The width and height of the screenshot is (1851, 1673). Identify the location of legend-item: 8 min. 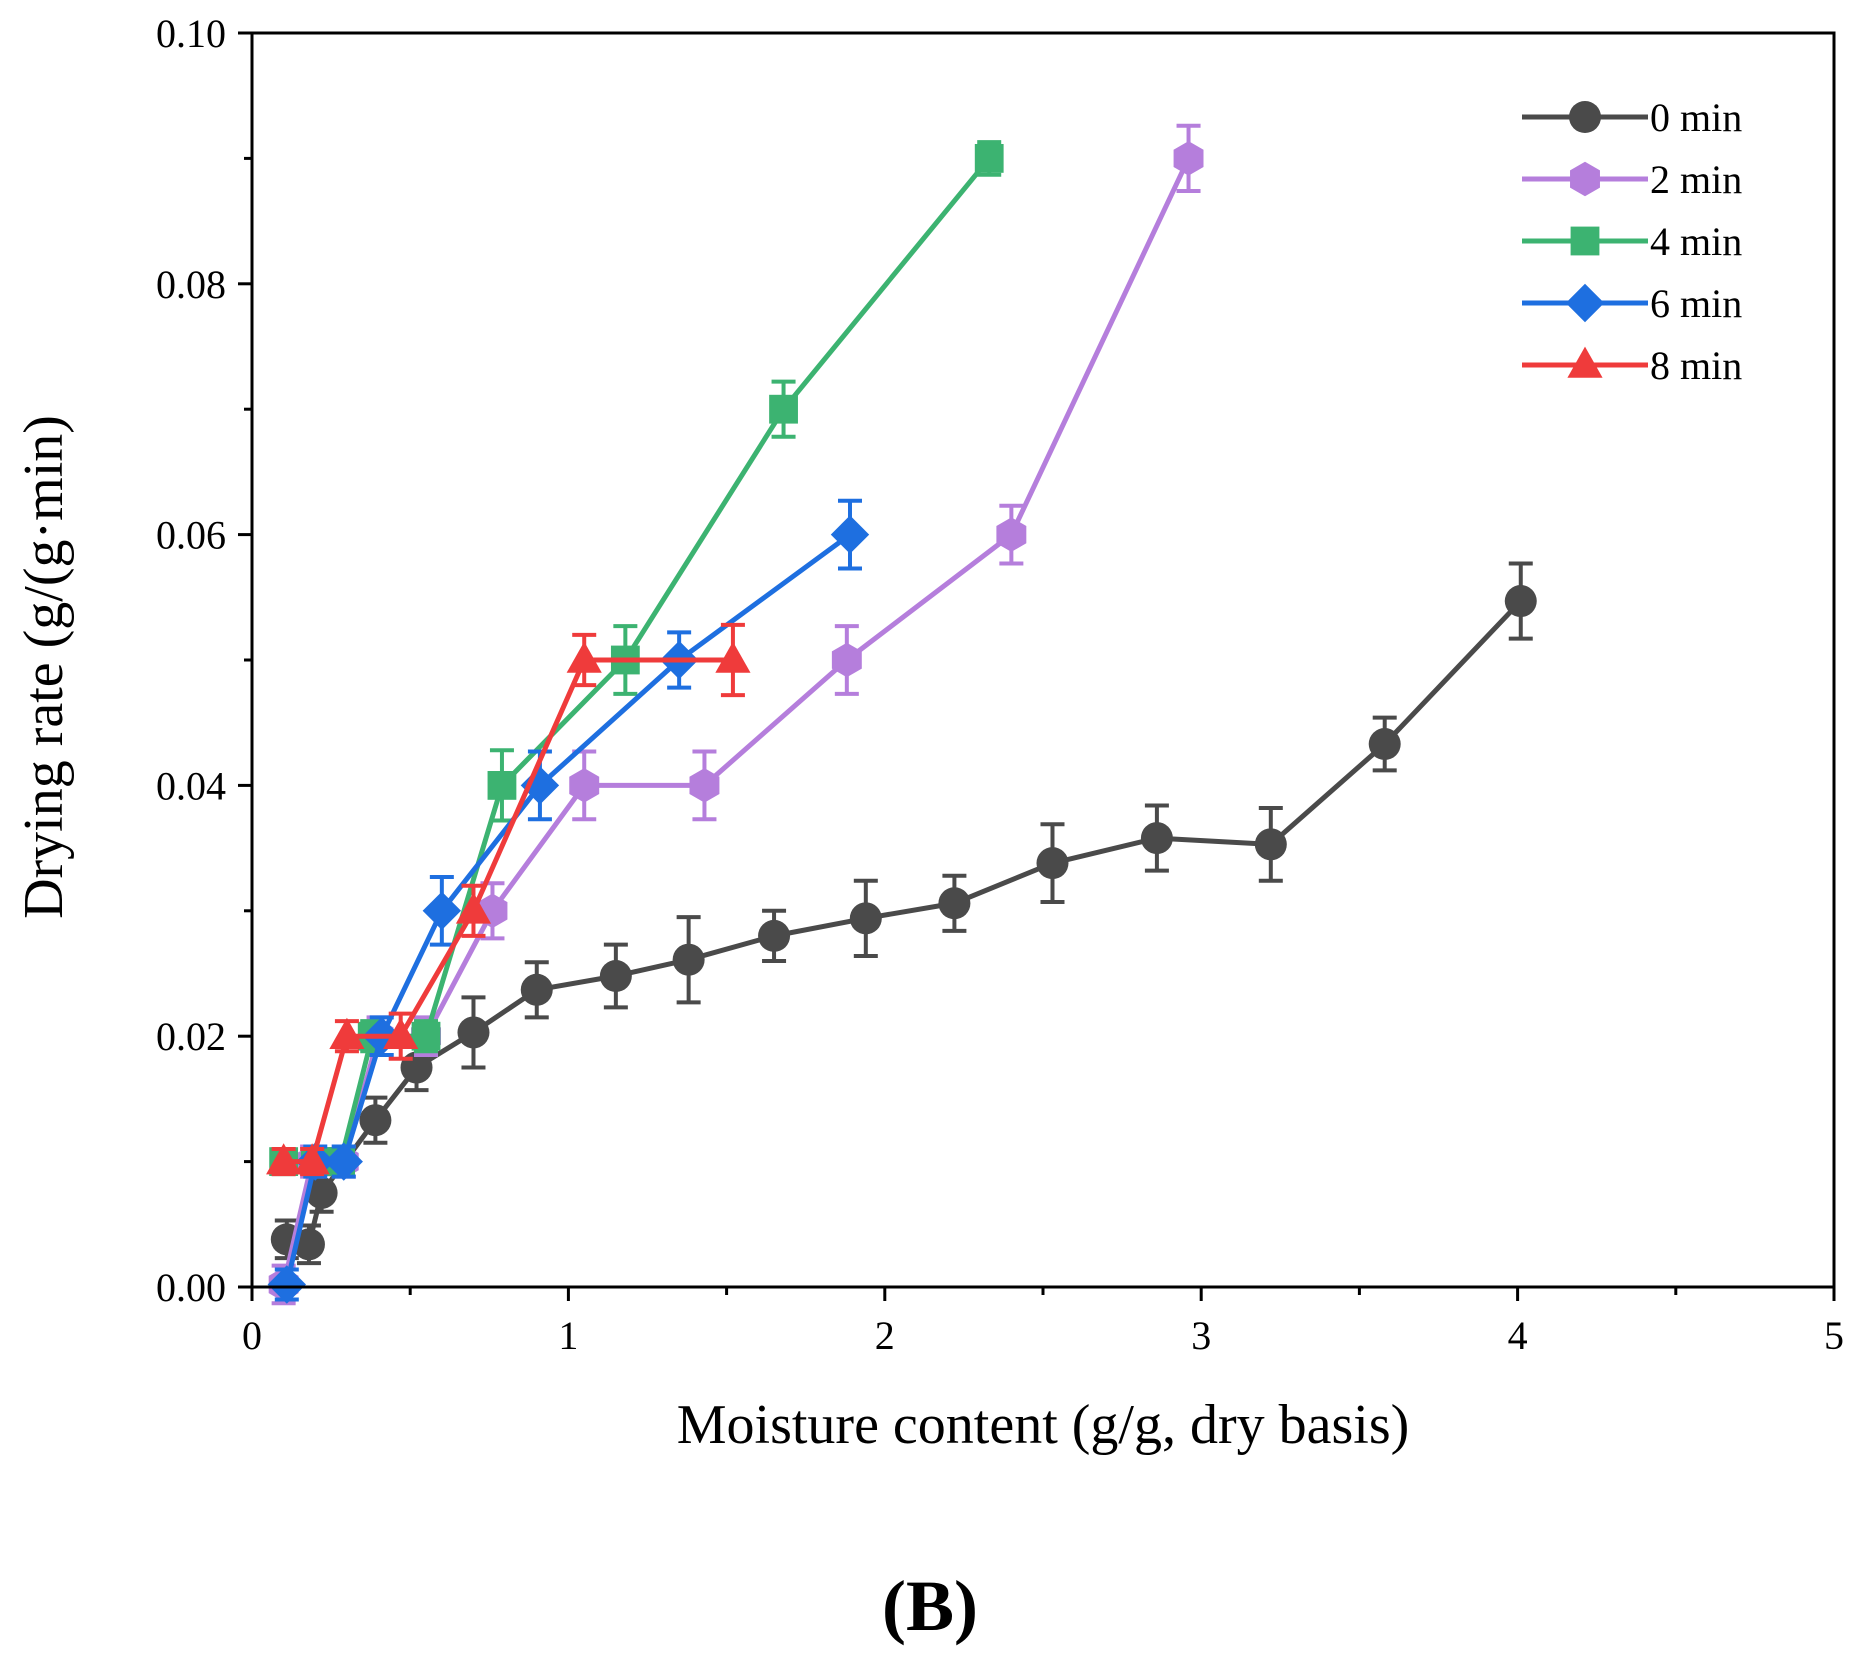
(1632, 365).